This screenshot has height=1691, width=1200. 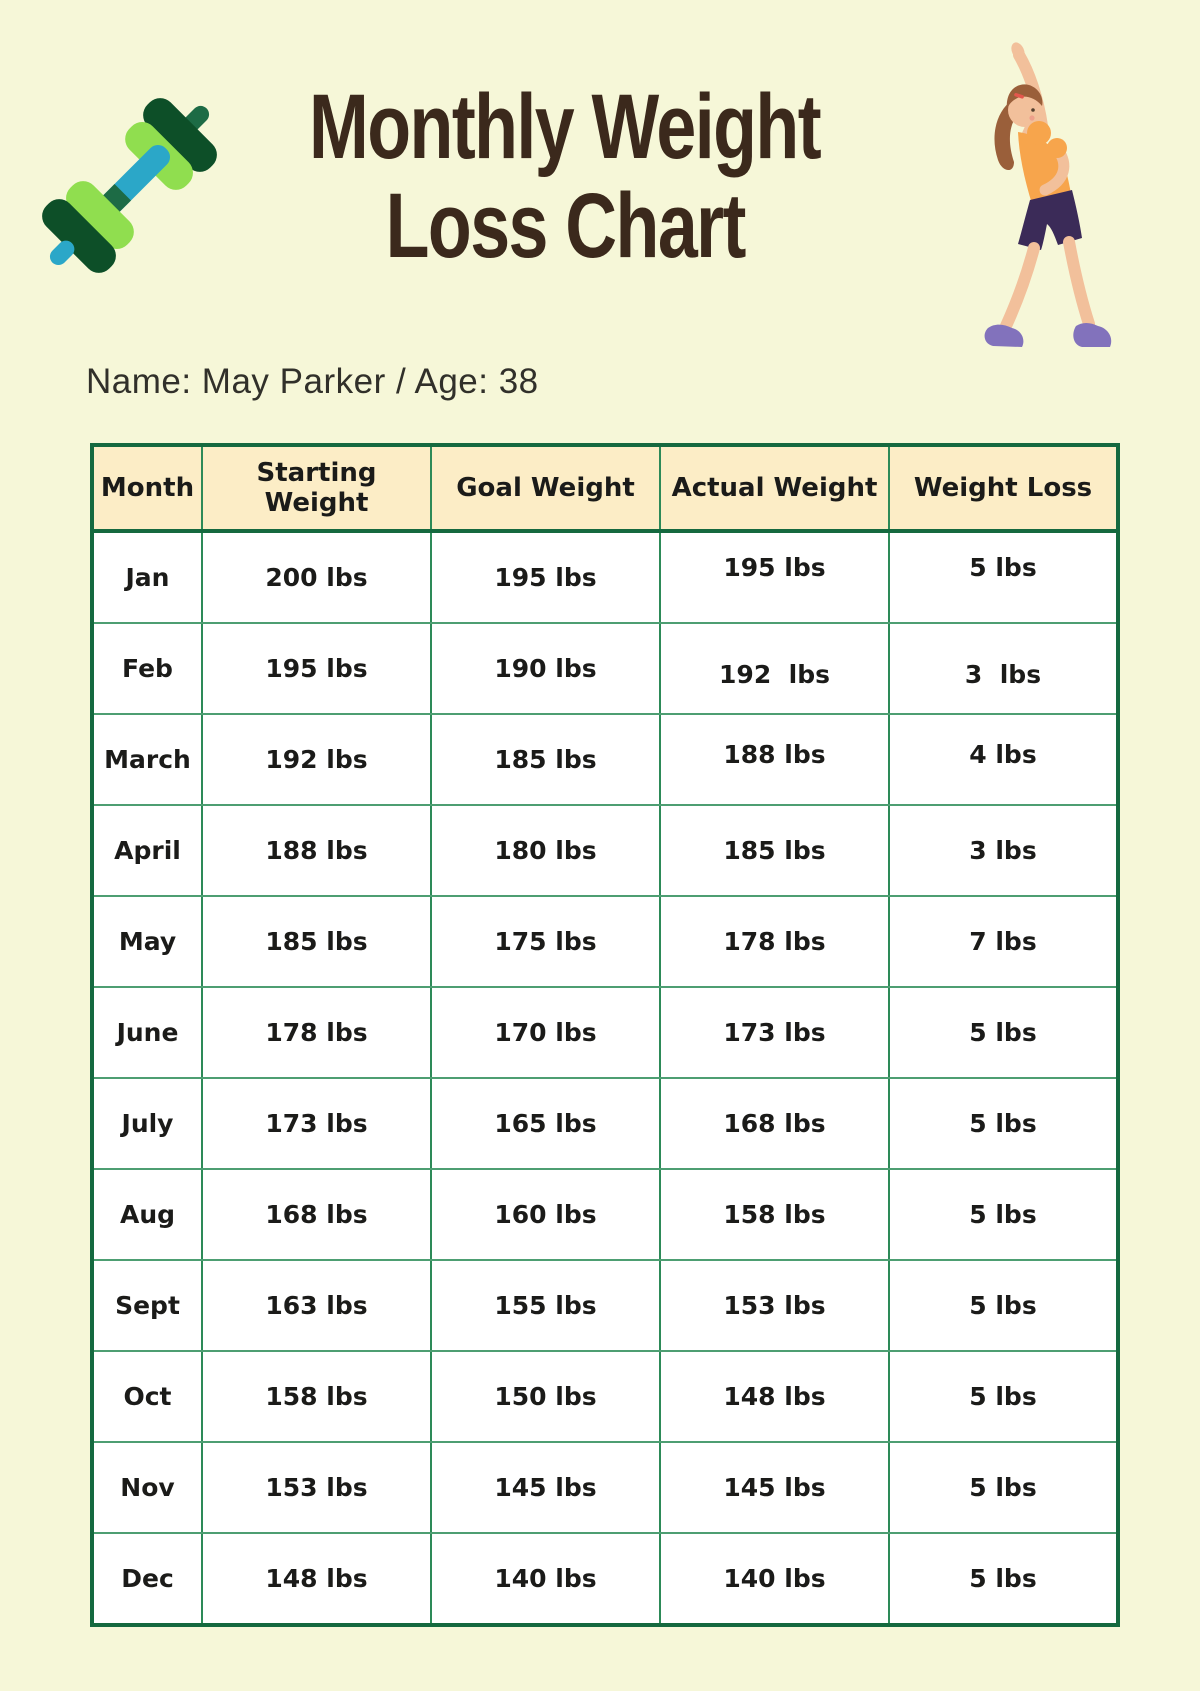 I want to click on dumbbell-icon, so click(x=134, y=183).